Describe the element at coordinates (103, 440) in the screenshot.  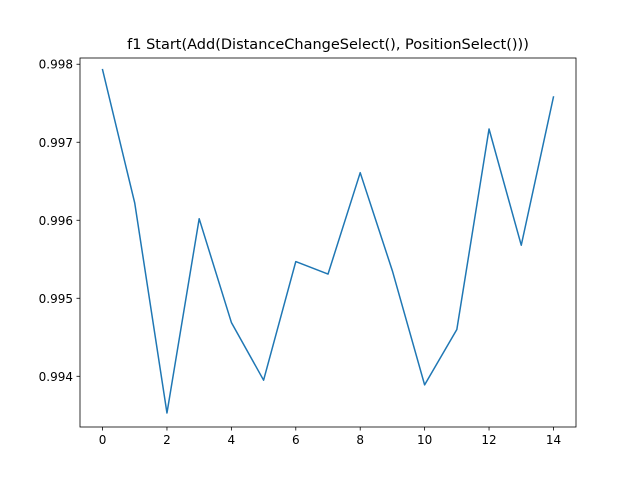
I see `x-tick-label: 0` at that location.